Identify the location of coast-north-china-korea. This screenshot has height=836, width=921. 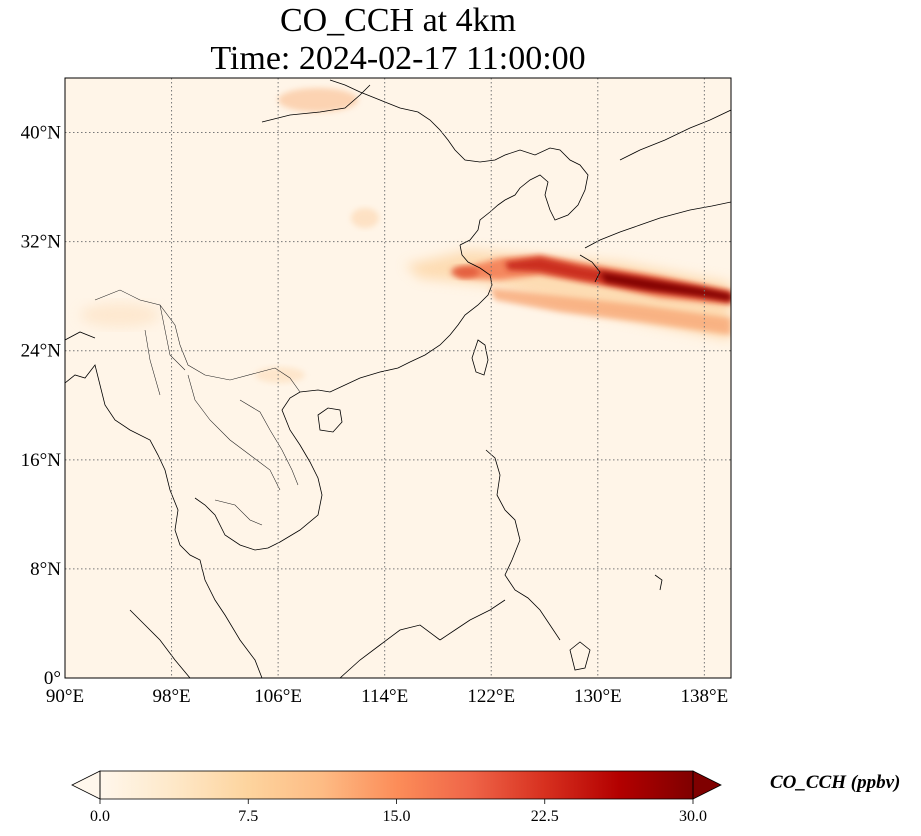
(459, 162).